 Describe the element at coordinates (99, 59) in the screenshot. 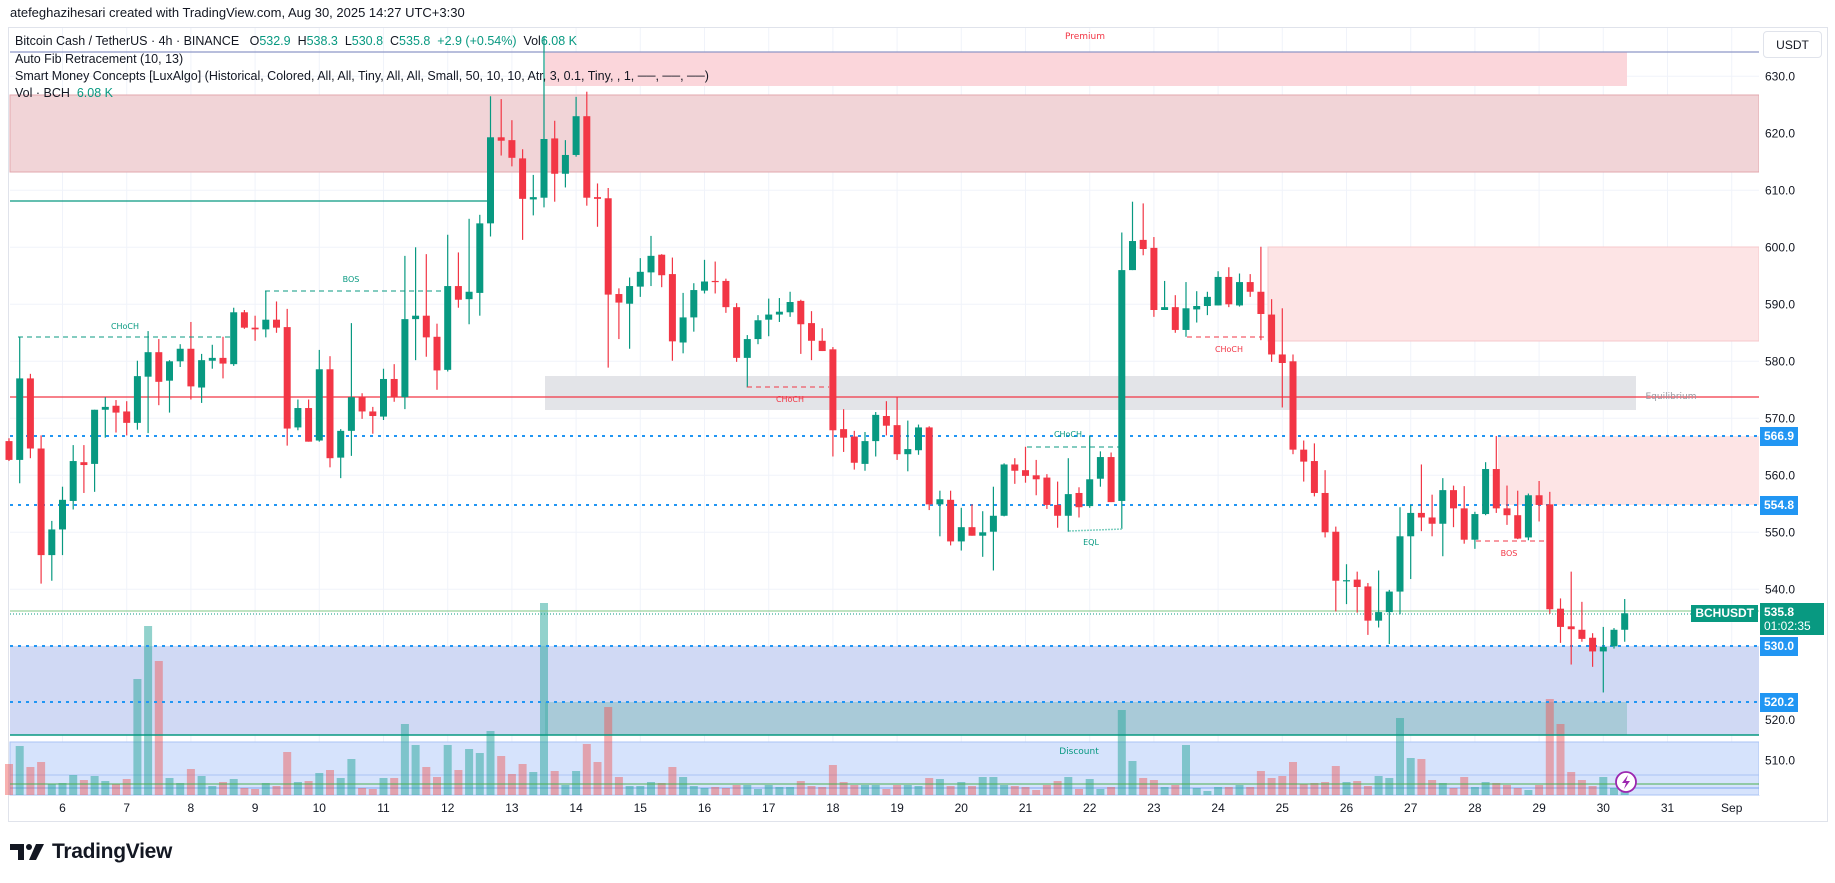

I see `indicator-fib: Auto Fib Retracement (10, 13)` at that location.